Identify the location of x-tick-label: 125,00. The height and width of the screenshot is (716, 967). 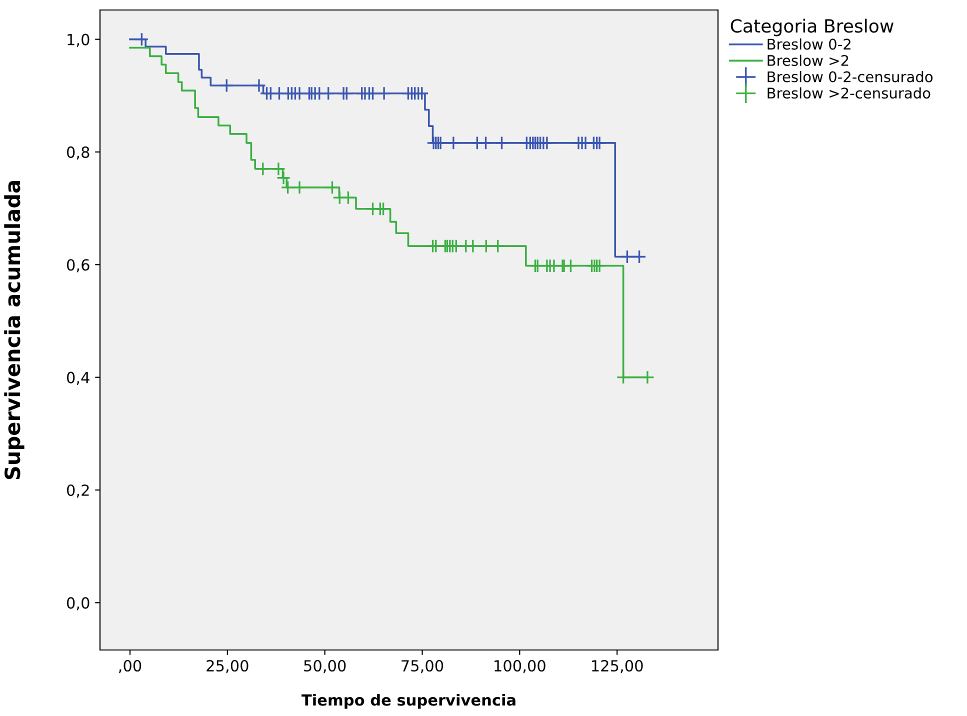
(617, 667).